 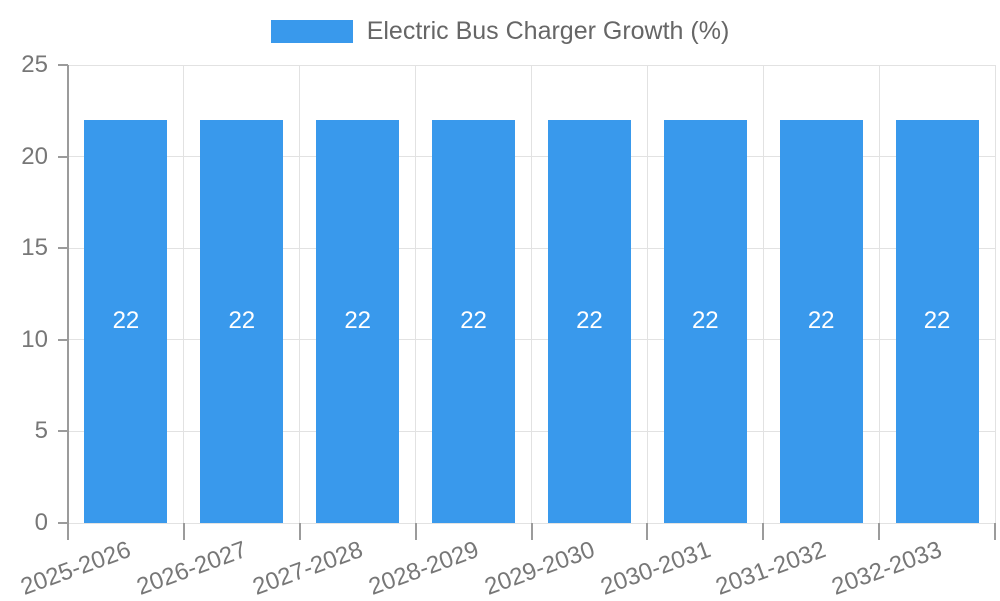 I want to click on x-tick-label-text: 2027-2028, so click(x=308, y=568).